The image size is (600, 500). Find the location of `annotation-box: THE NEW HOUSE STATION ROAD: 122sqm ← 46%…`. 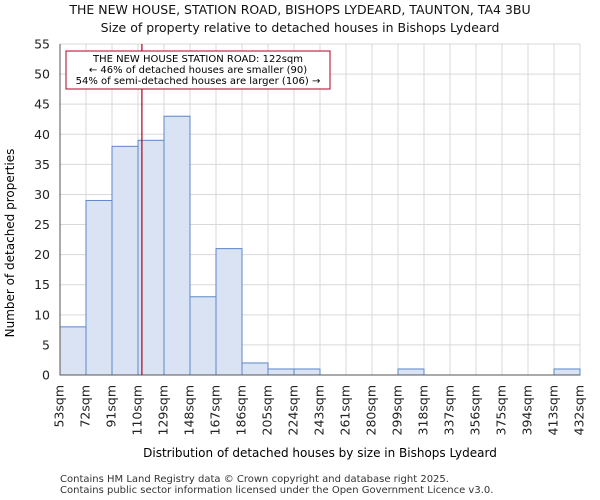

annotation-box: THE NEW HOUSE STATION ROAD: 122sqm ← 46%… is located at coordinates (198, 70).